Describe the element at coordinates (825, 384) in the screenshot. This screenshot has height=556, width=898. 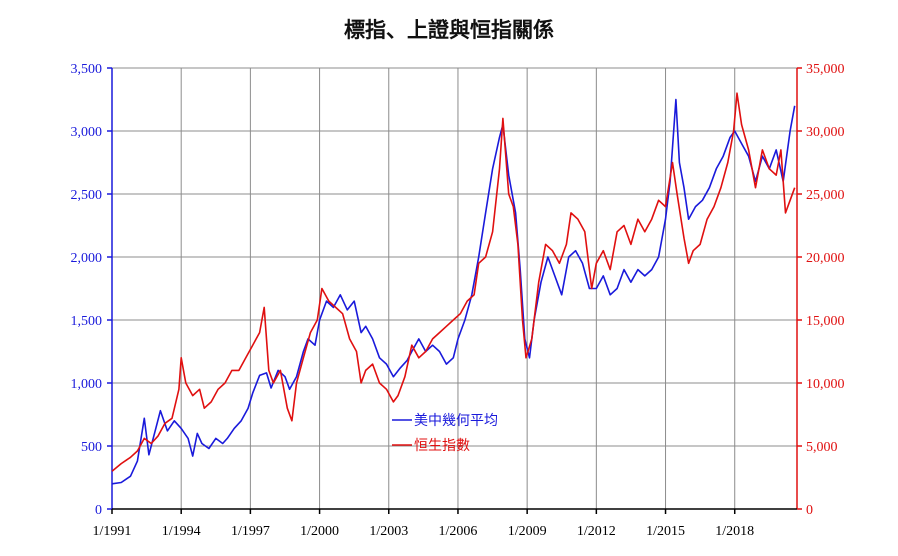
I see `right-tick-label: 10,000` at that location.